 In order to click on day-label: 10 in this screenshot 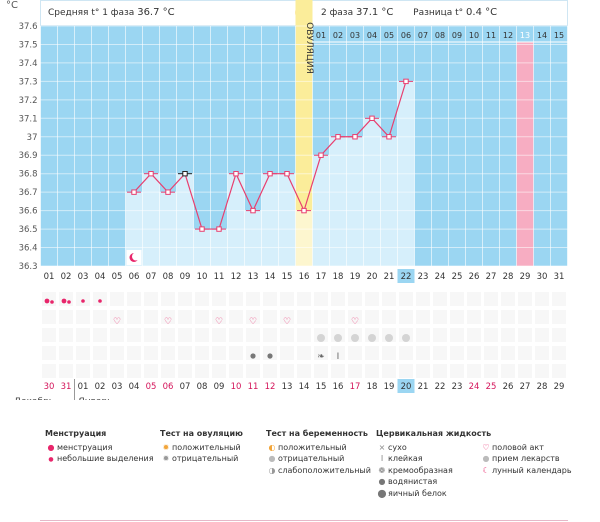, I will do `click(202, 277)`.